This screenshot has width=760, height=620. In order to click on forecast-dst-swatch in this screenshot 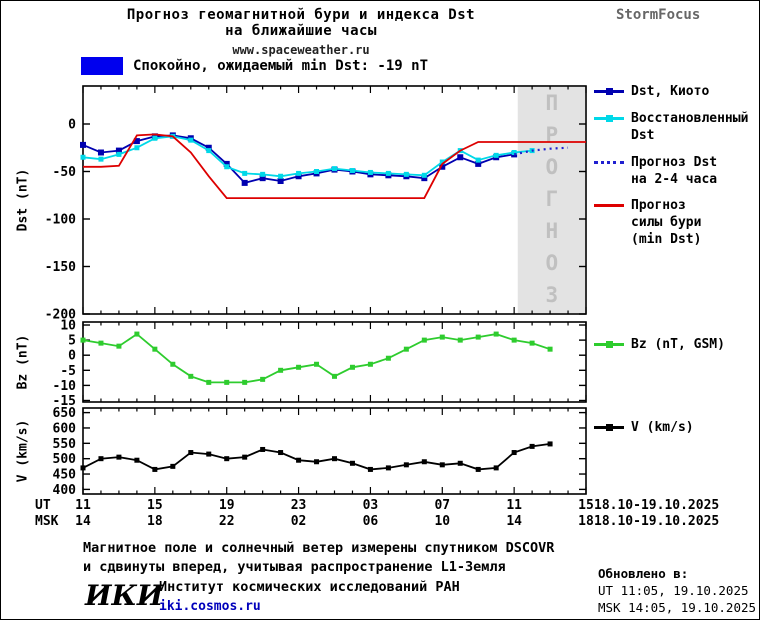, I will do `click(609, 162)`.